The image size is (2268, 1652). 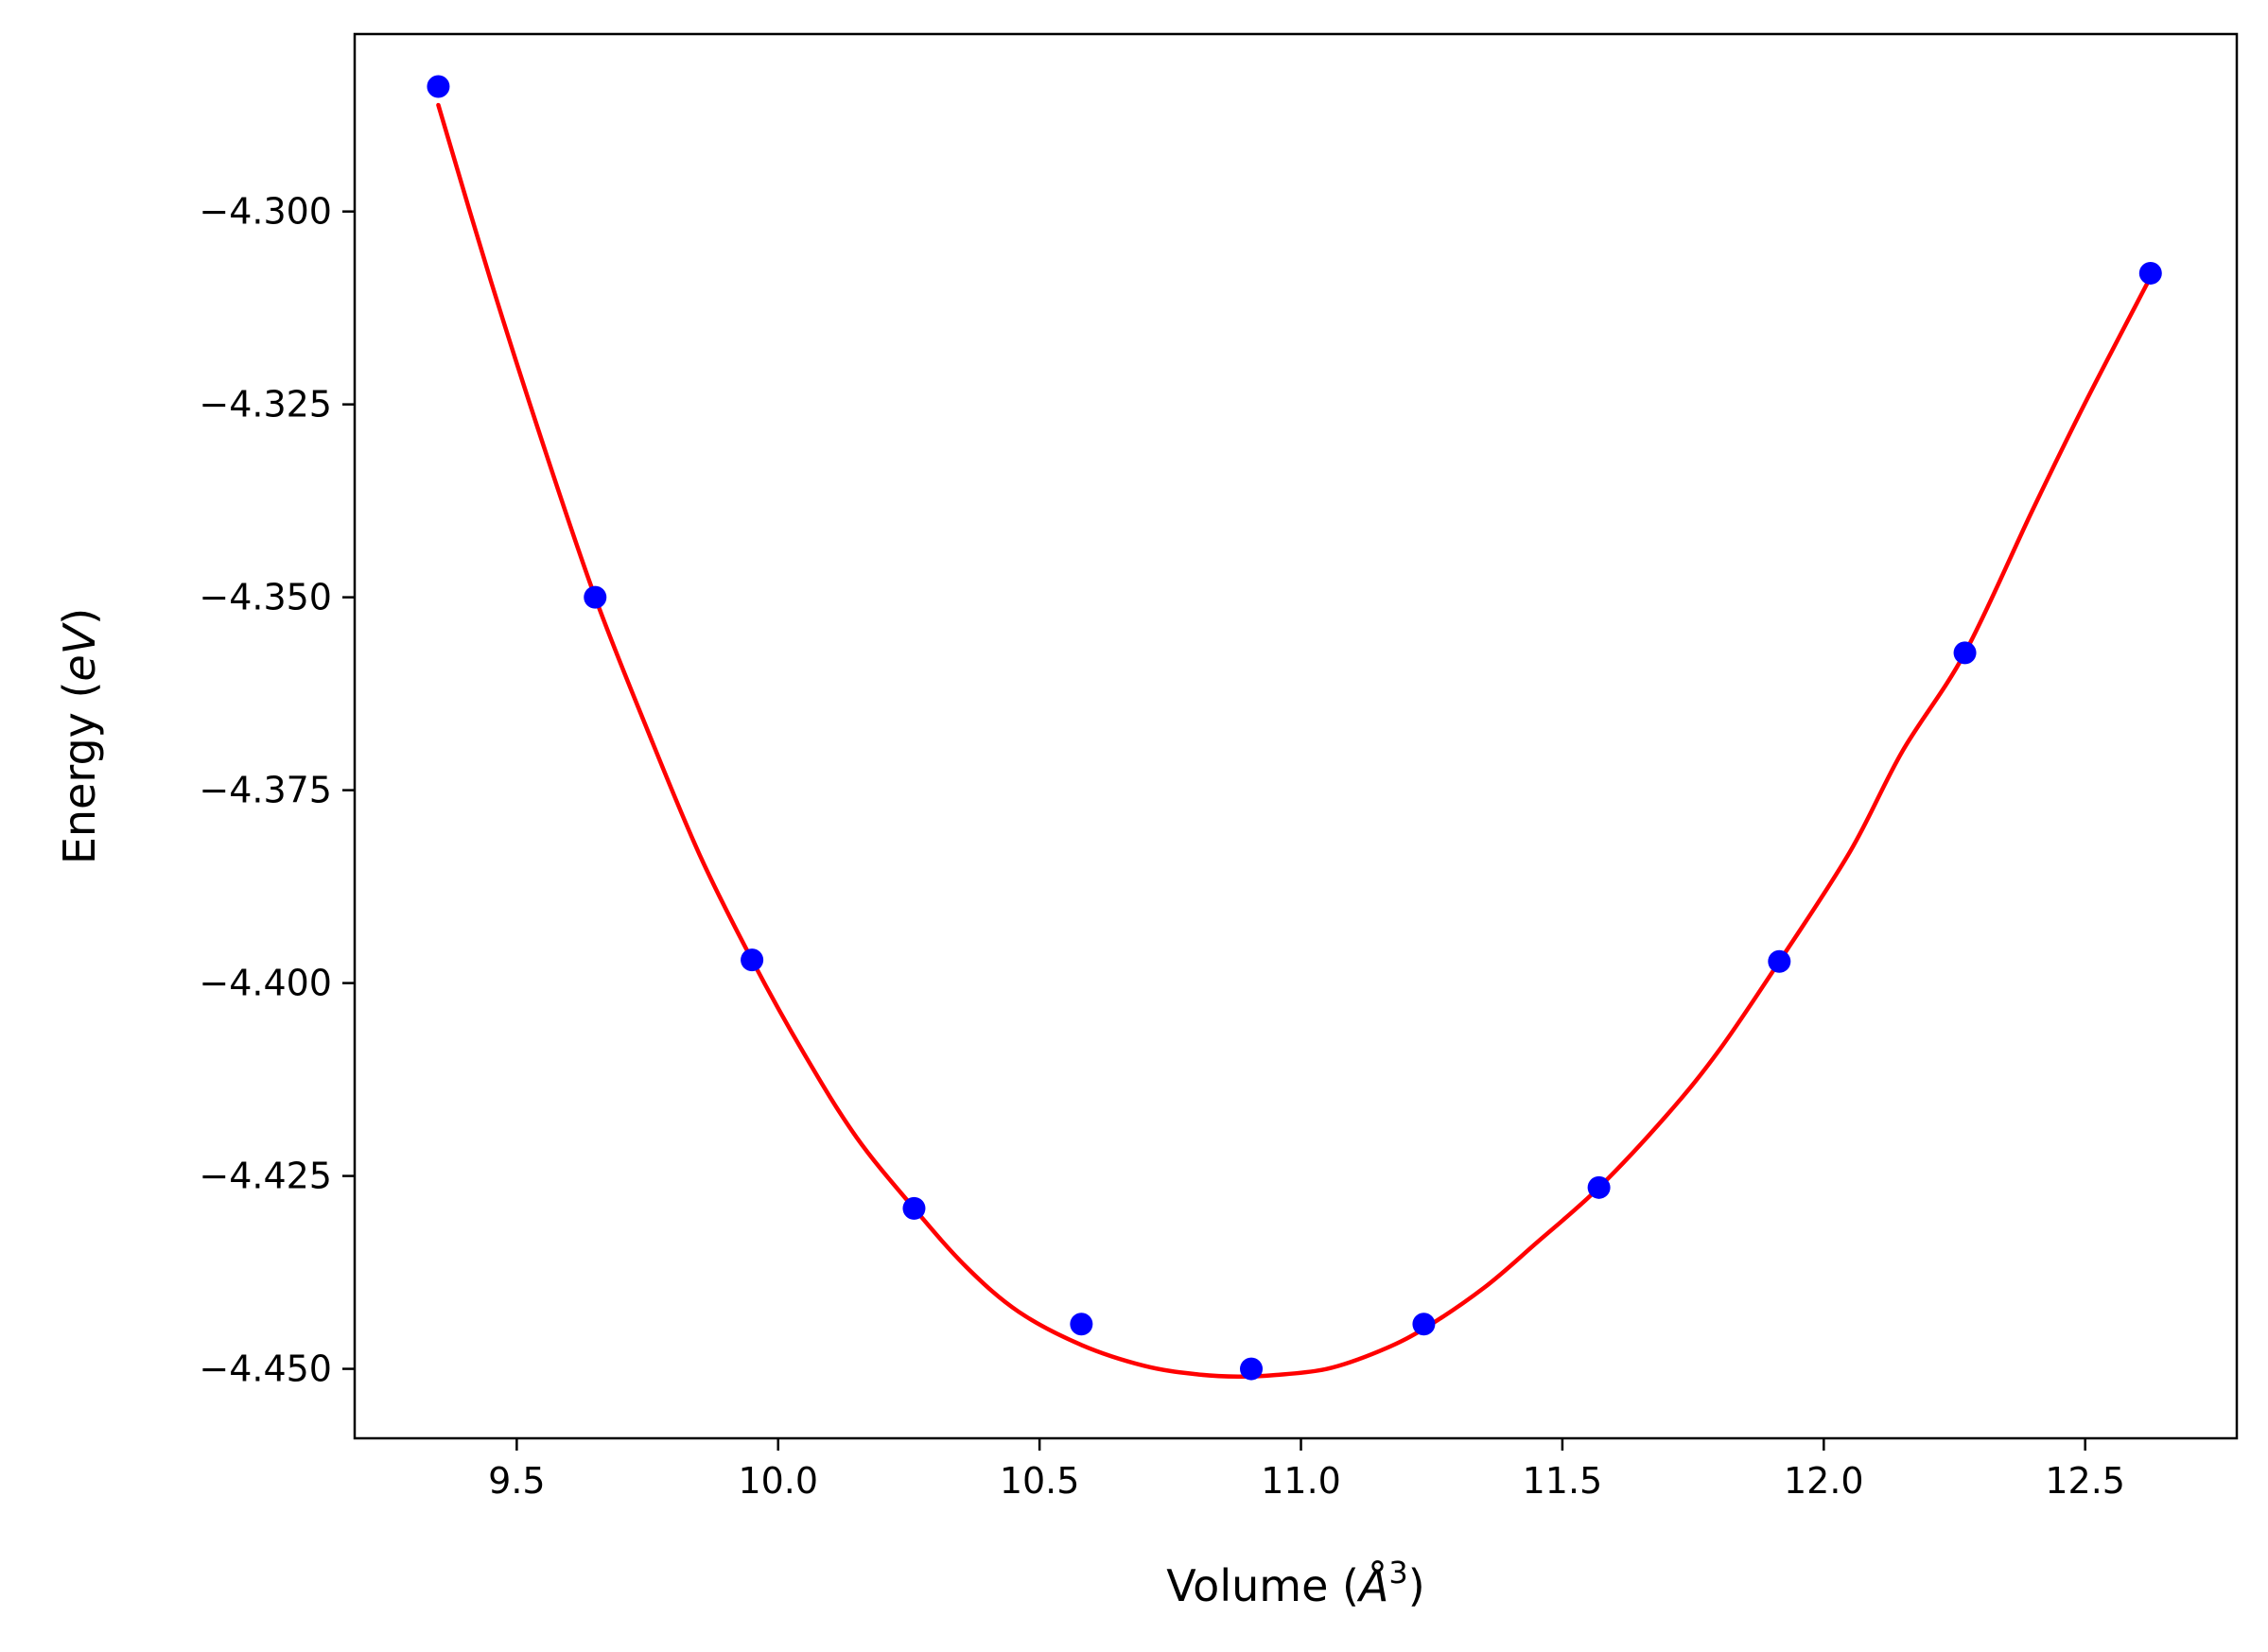 What do you see at coordinates (1295, 1583) in the screenshot?
I see `x-axis-title: Volume (Å3)` at bounding box center [1295, 1583].